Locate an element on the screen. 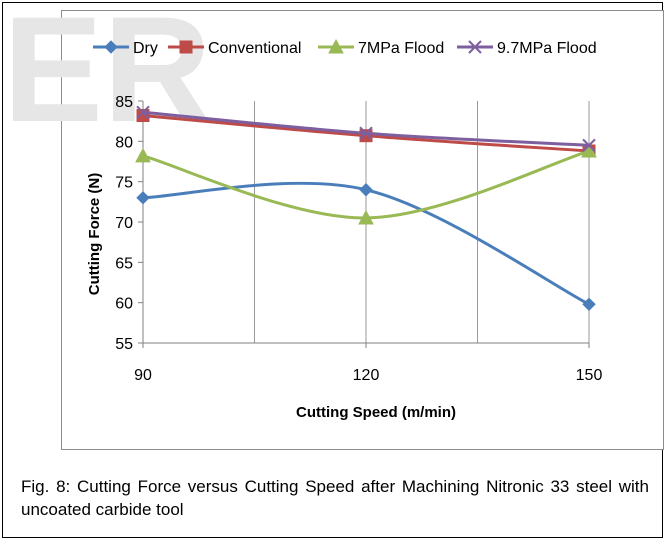 This screenshot has height=542, width=667. watermark-text: ER is located at coordinates (107, 78).